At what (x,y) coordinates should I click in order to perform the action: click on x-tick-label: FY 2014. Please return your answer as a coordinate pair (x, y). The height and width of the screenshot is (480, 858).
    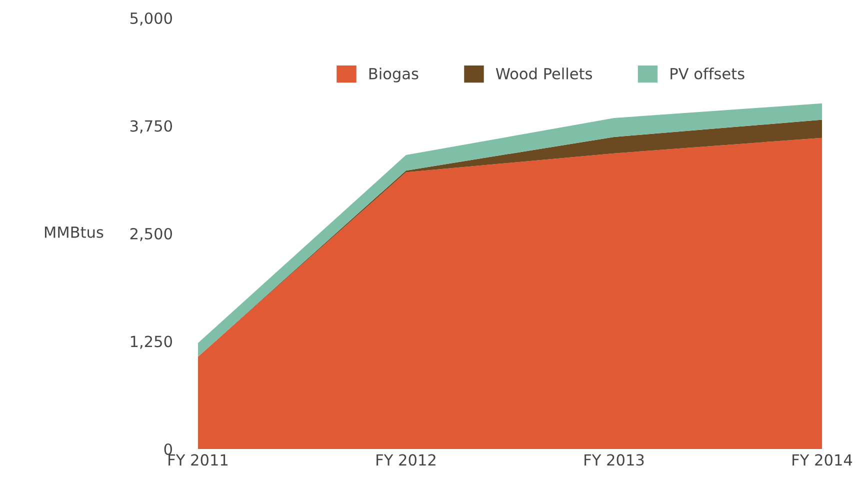
    Looking at the image, I should click on (822, 460).